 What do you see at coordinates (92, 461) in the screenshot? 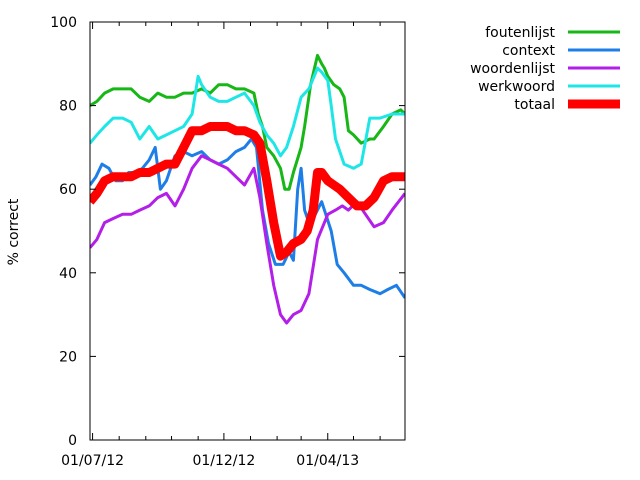
I see `x-tick-label: 01/07/12` at bounding box center [92, 461].